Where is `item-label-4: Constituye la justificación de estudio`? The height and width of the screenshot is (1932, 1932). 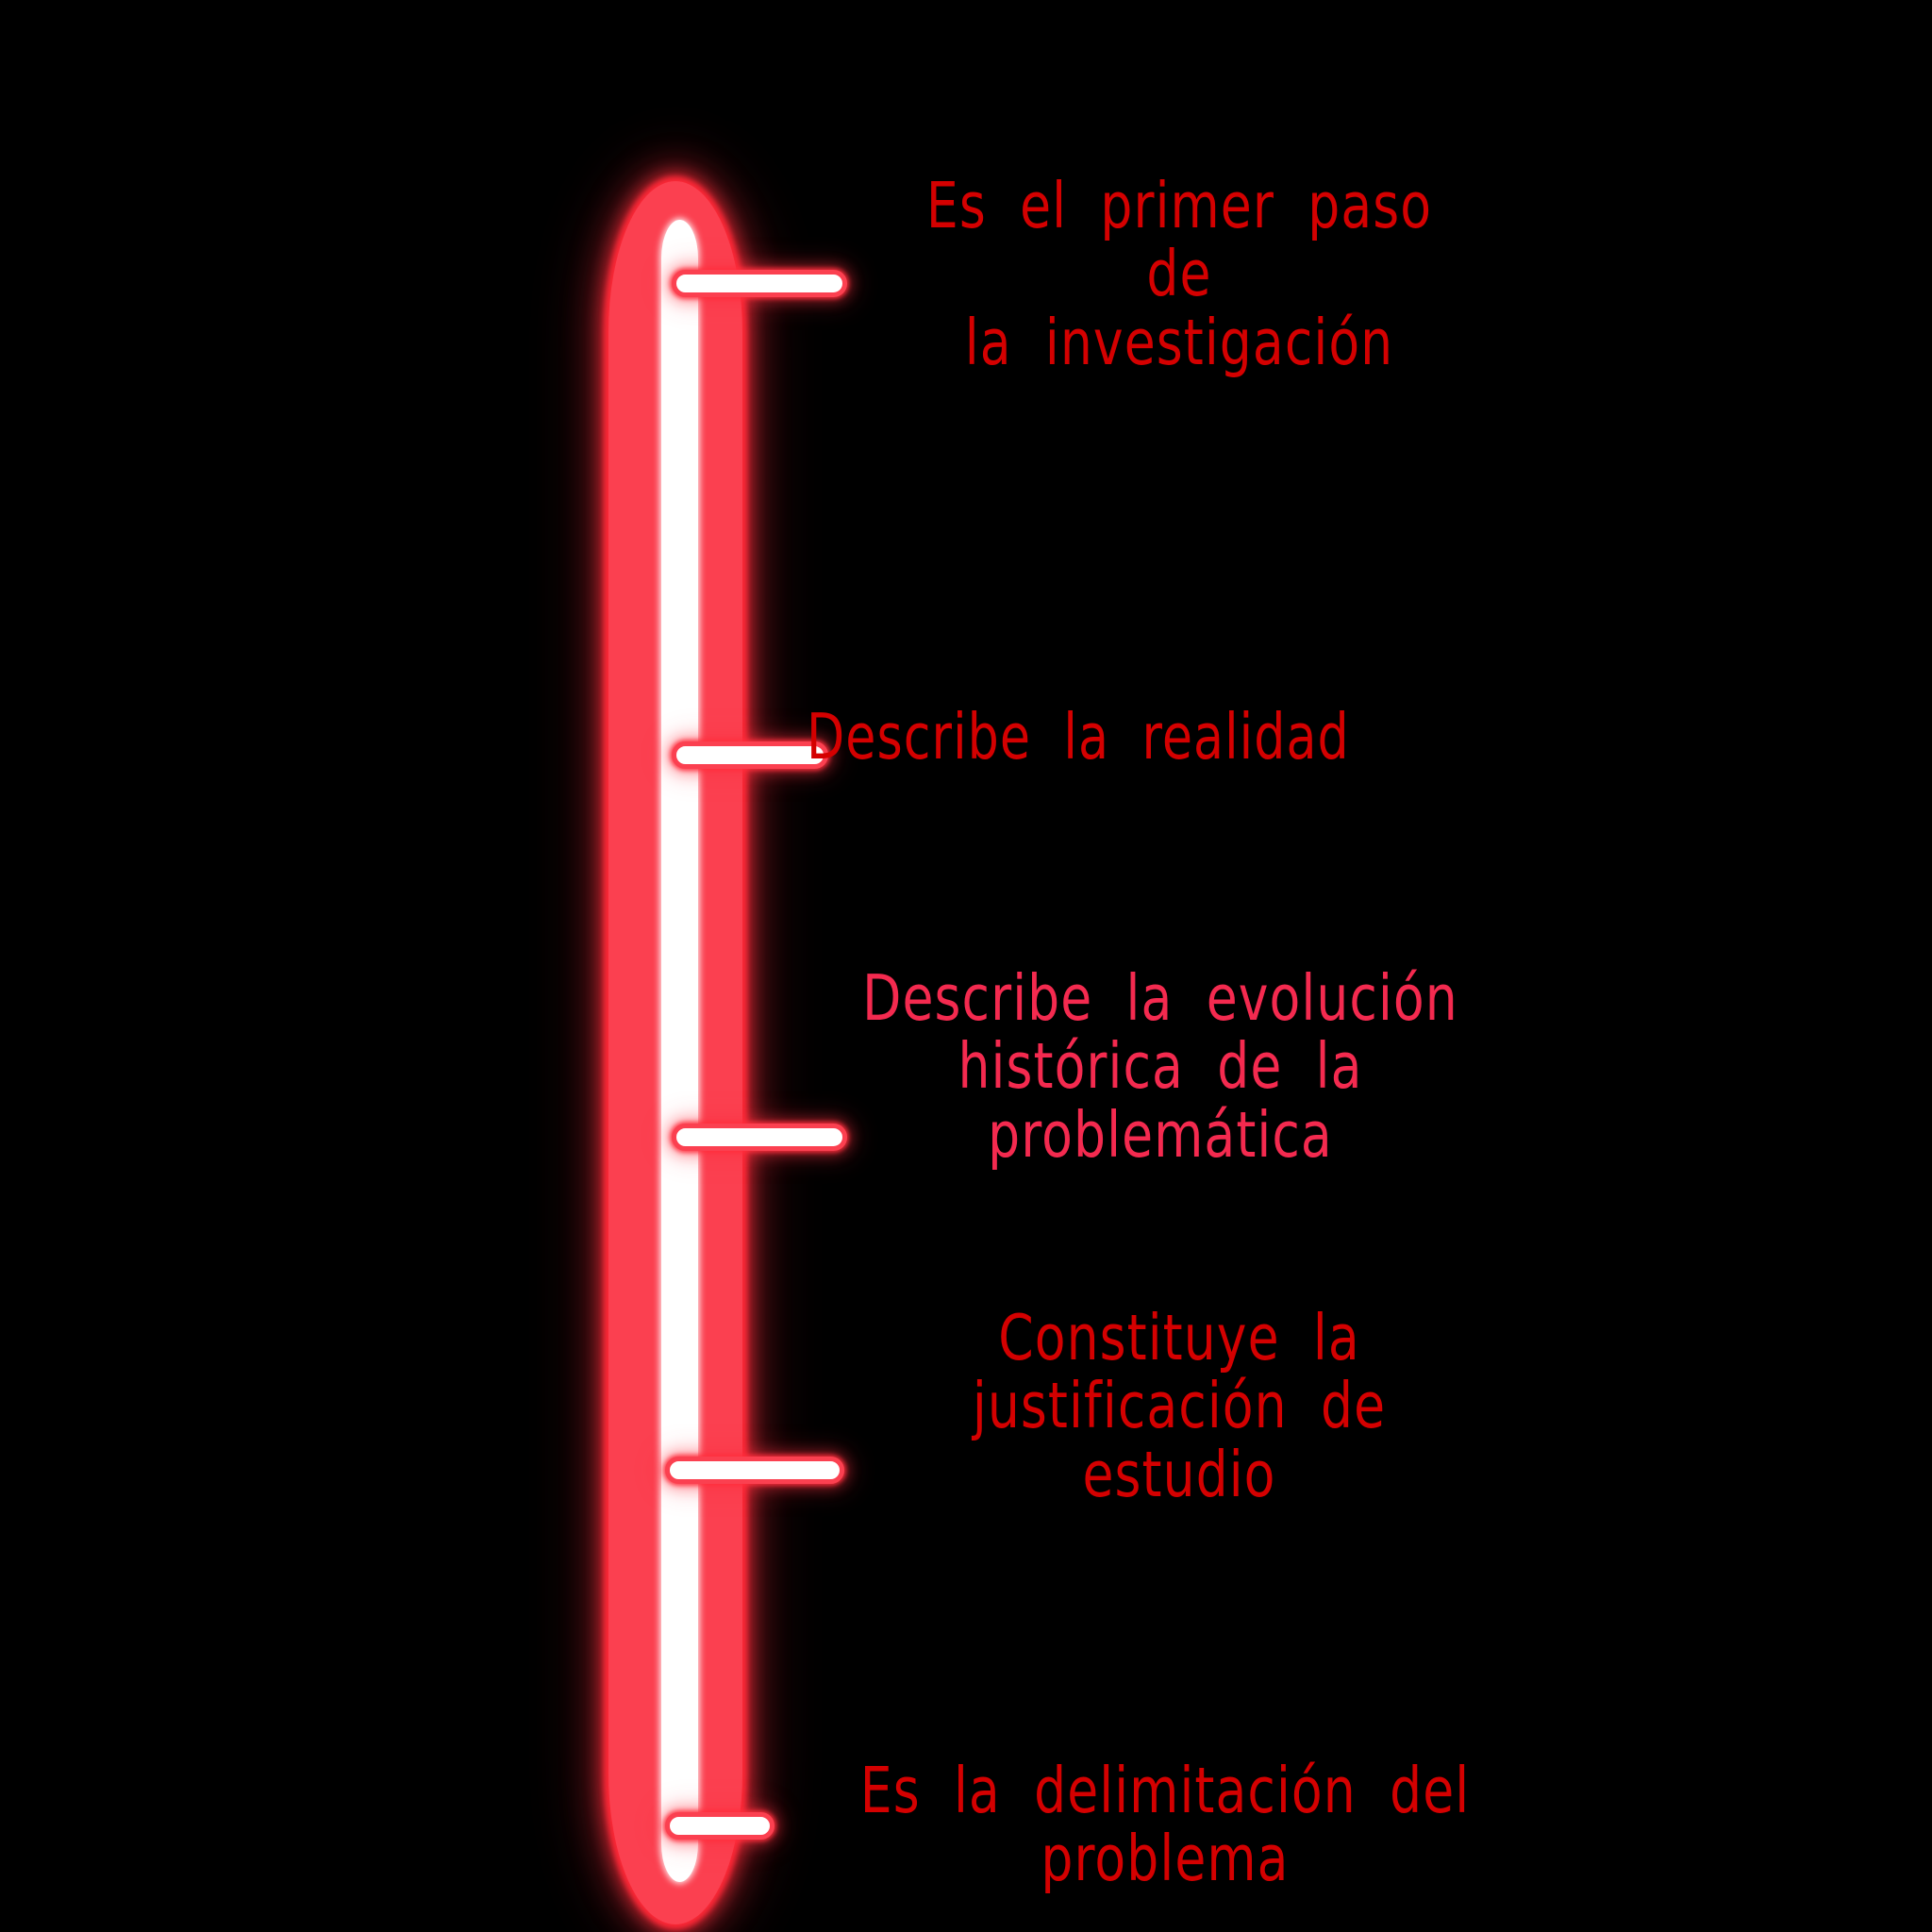 item-label-4: Constituye la justificación de estudio is located at coordinates (1179, 1406).